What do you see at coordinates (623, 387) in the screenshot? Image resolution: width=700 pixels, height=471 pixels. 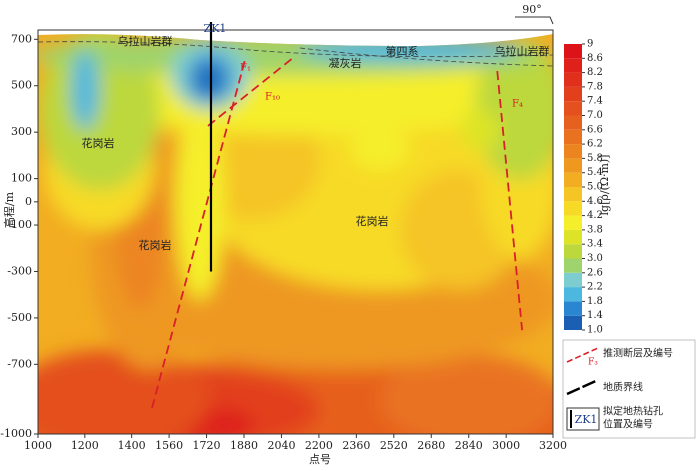 I see `legend-label: 地质界线` at bounding box center [623, 387].